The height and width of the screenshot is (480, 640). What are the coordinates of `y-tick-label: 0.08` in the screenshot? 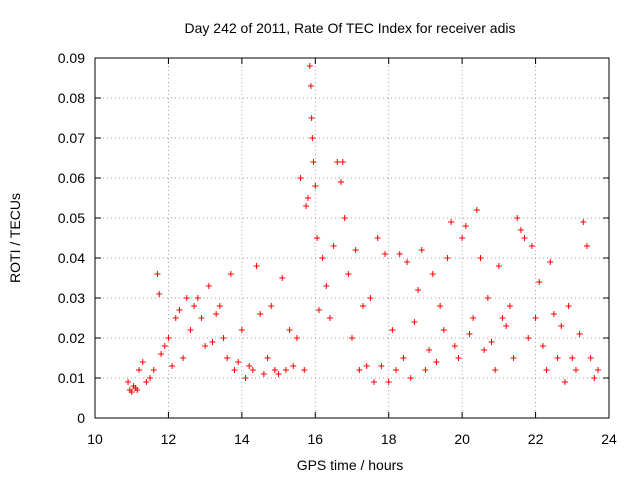 It's located at (71, 98).